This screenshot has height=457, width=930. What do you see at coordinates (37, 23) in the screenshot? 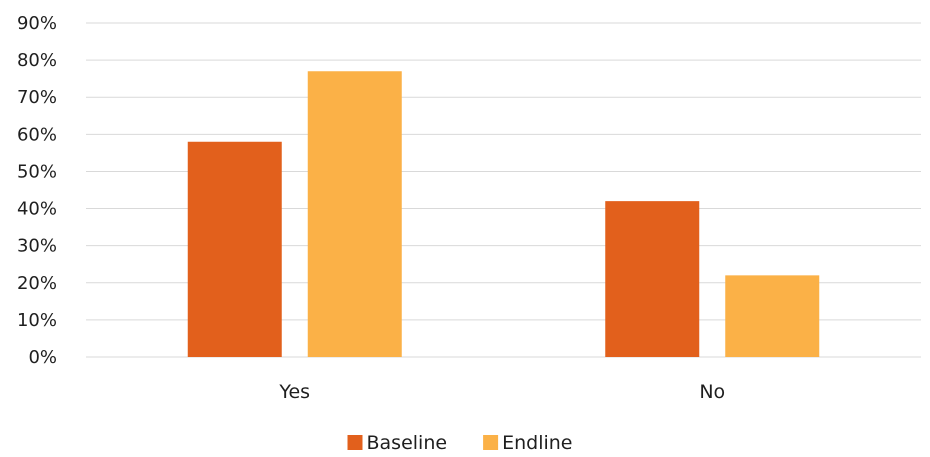
I see `y-tick-label: 90%` at bounding box center [37, 23].